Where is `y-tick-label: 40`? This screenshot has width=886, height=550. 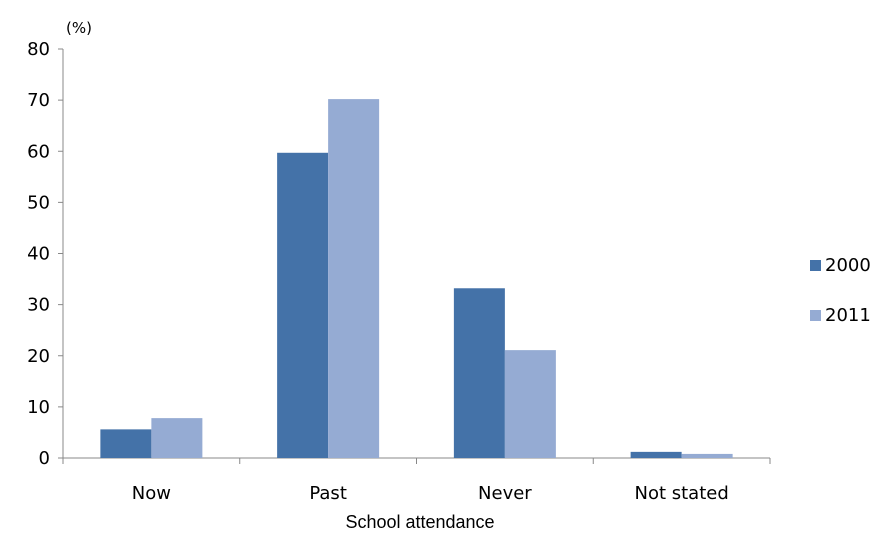 y-tick-label: 40 is located at coordinates (38, 254).